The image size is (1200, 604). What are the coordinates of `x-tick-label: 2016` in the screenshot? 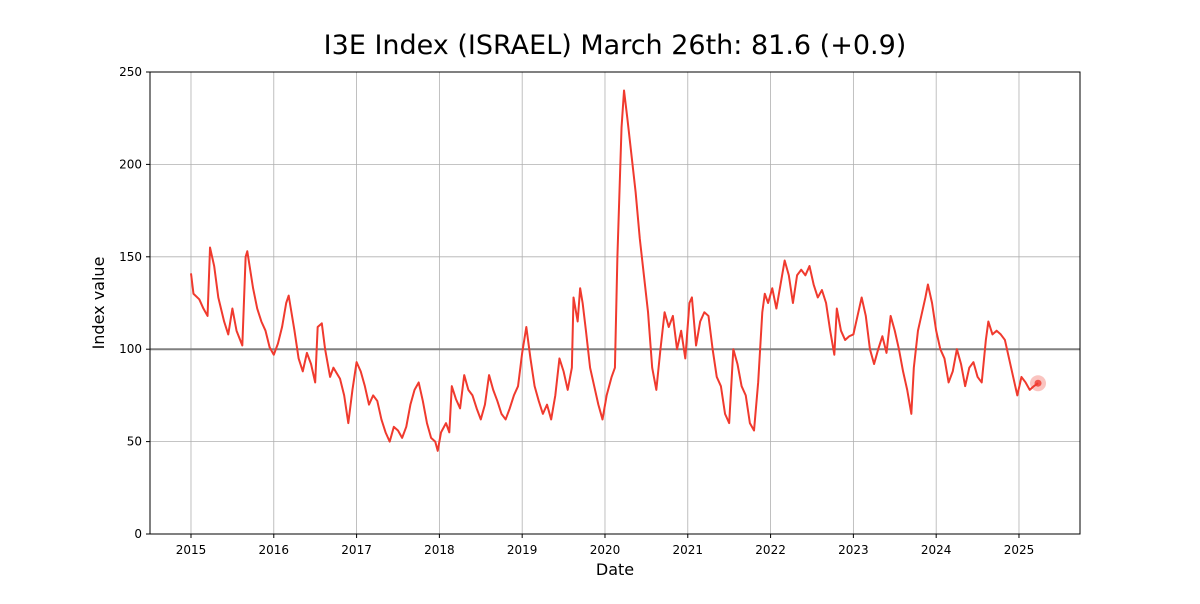 It's located at (274, 550).